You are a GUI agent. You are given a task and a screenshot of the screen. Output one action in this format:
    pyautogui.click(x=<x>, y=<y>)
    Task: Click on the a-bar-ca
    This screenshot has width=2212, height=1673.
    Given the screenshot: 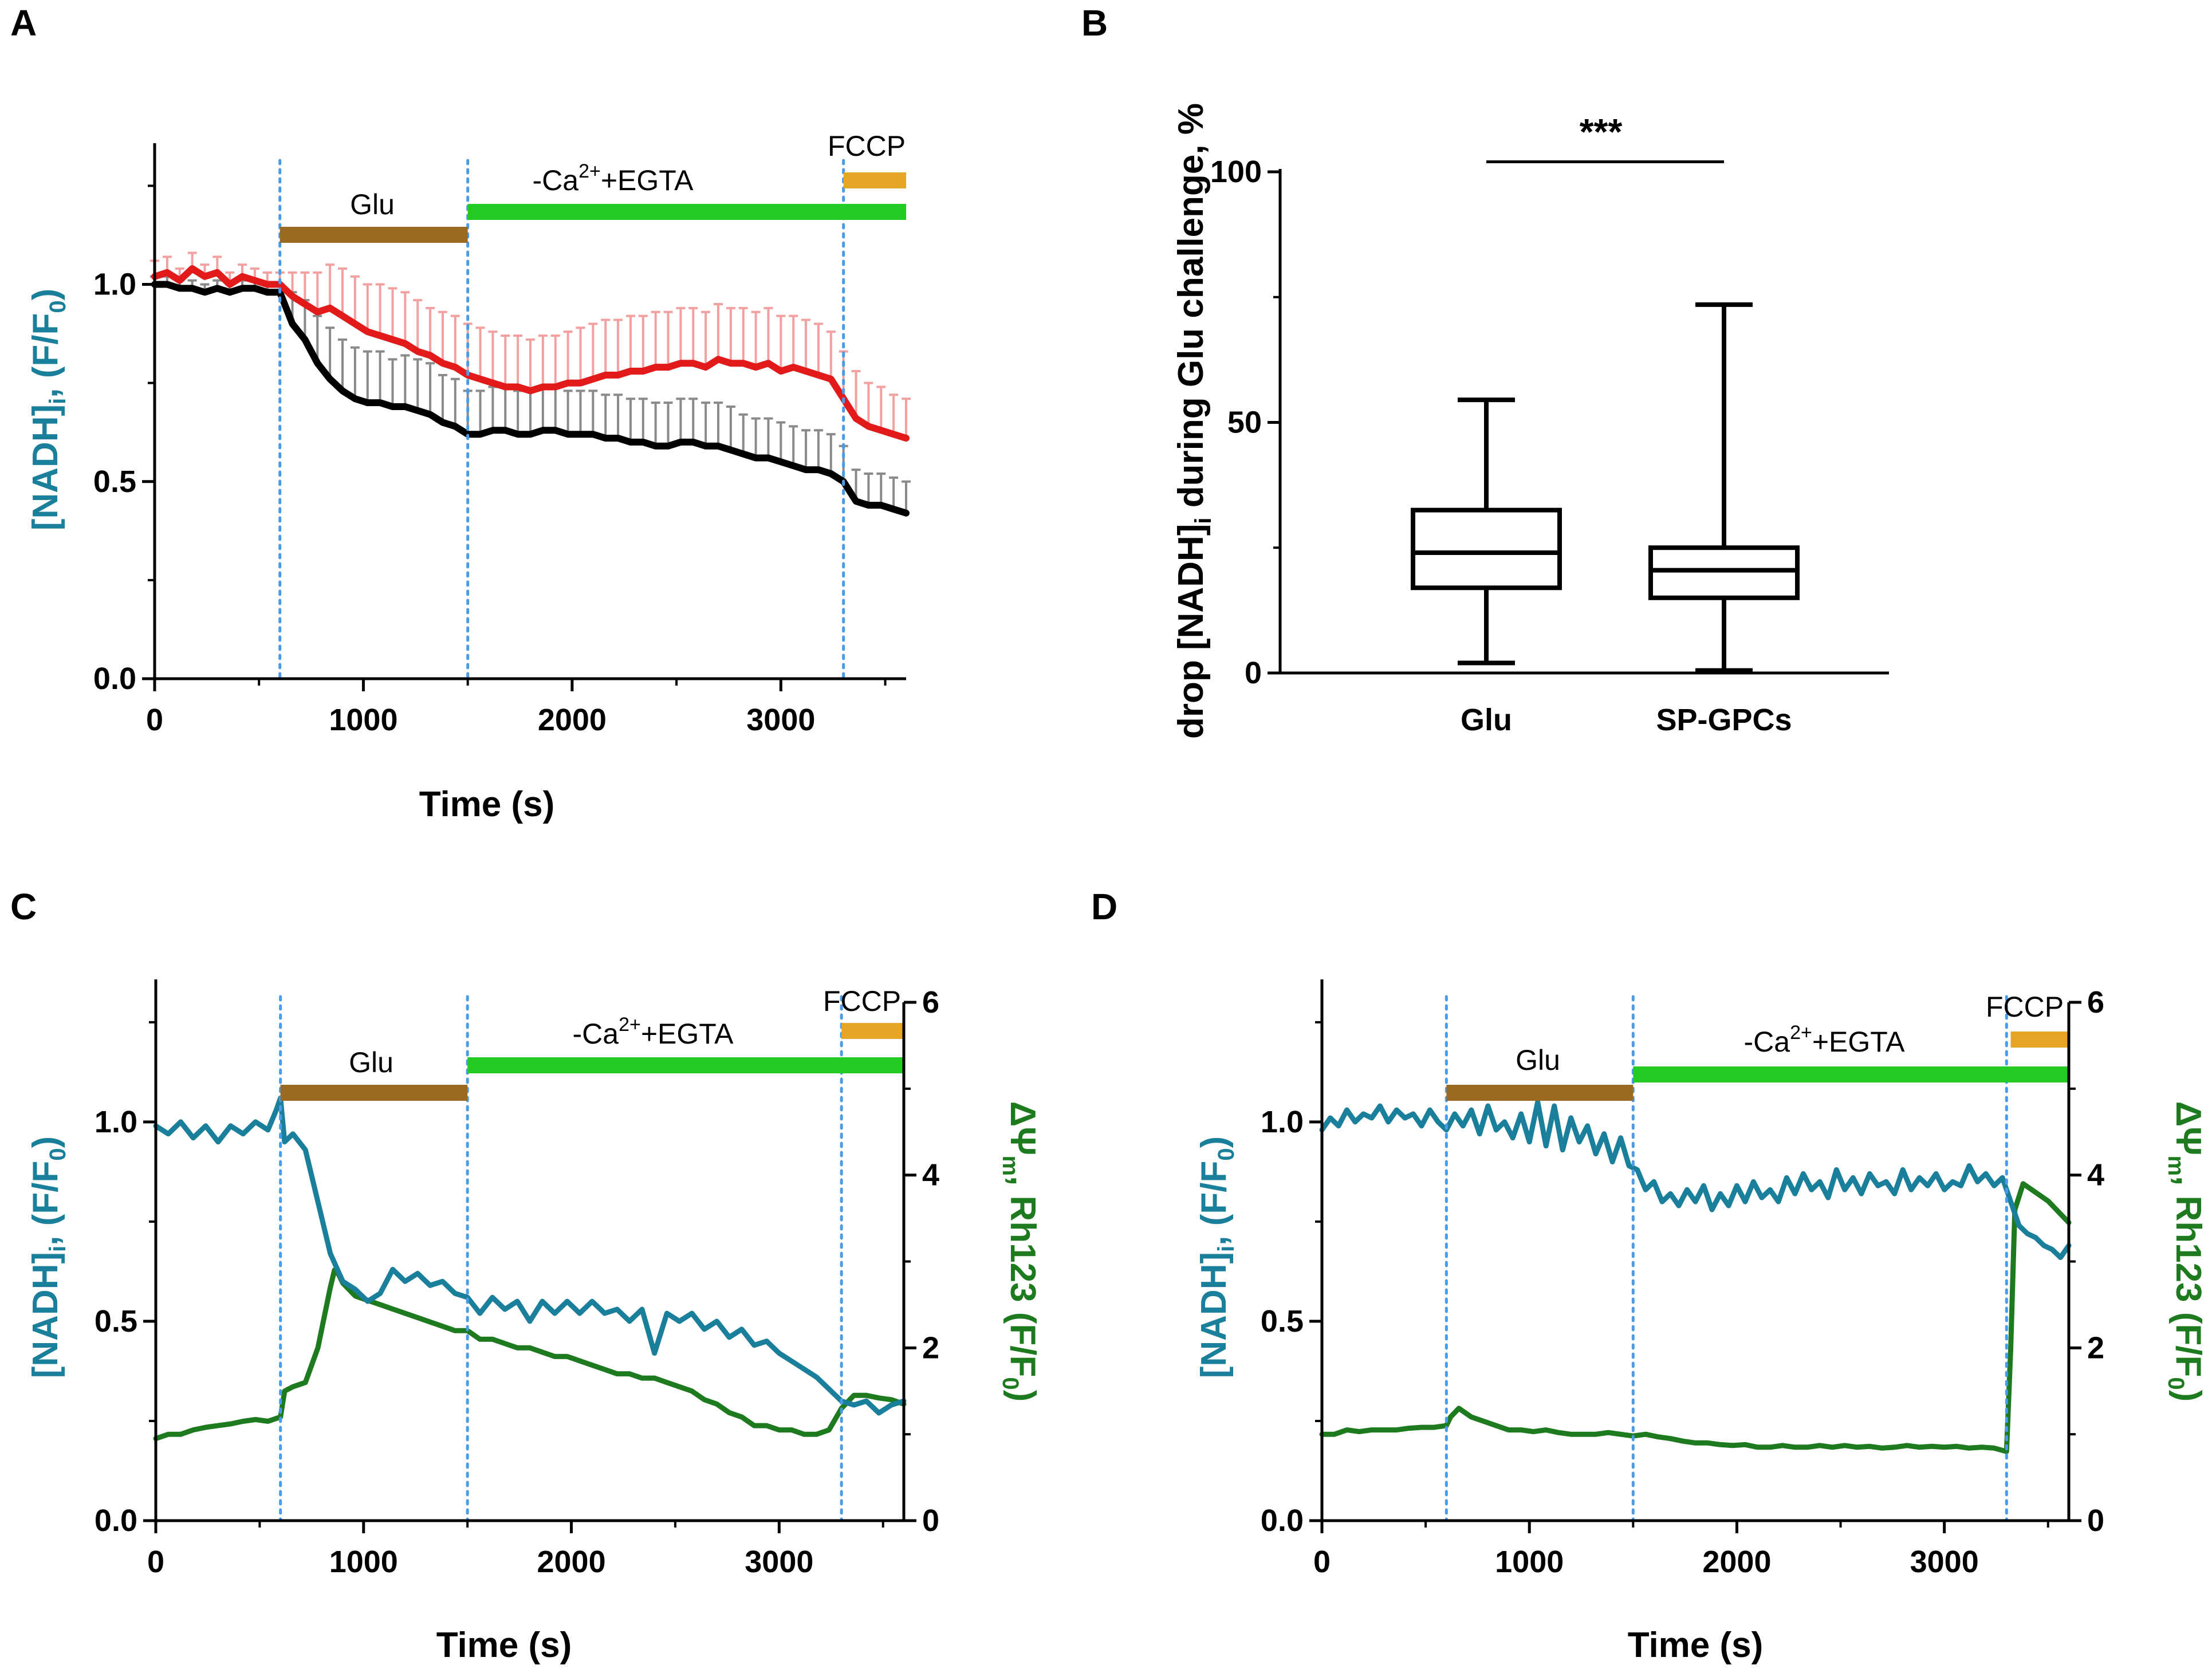 What is the action you would take?
    pyautogui.click(x=687, y=212)
    